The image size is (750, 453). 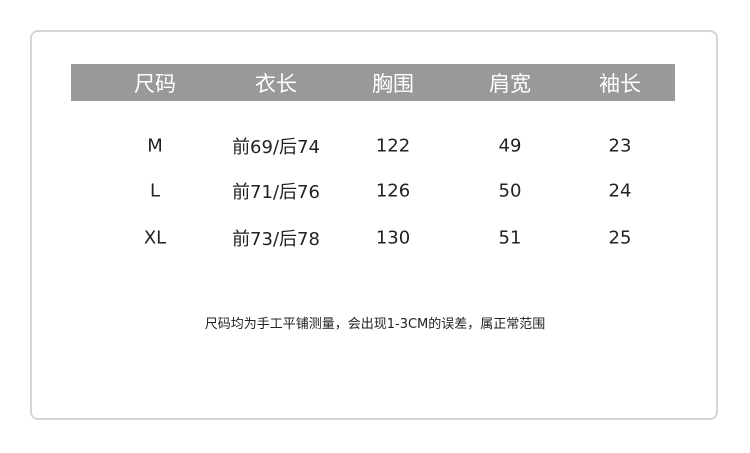 What do you see at coordinates (510, 84) in the screenshot?
I see `column-header: 肩宽` at bounding box center [510, 84].